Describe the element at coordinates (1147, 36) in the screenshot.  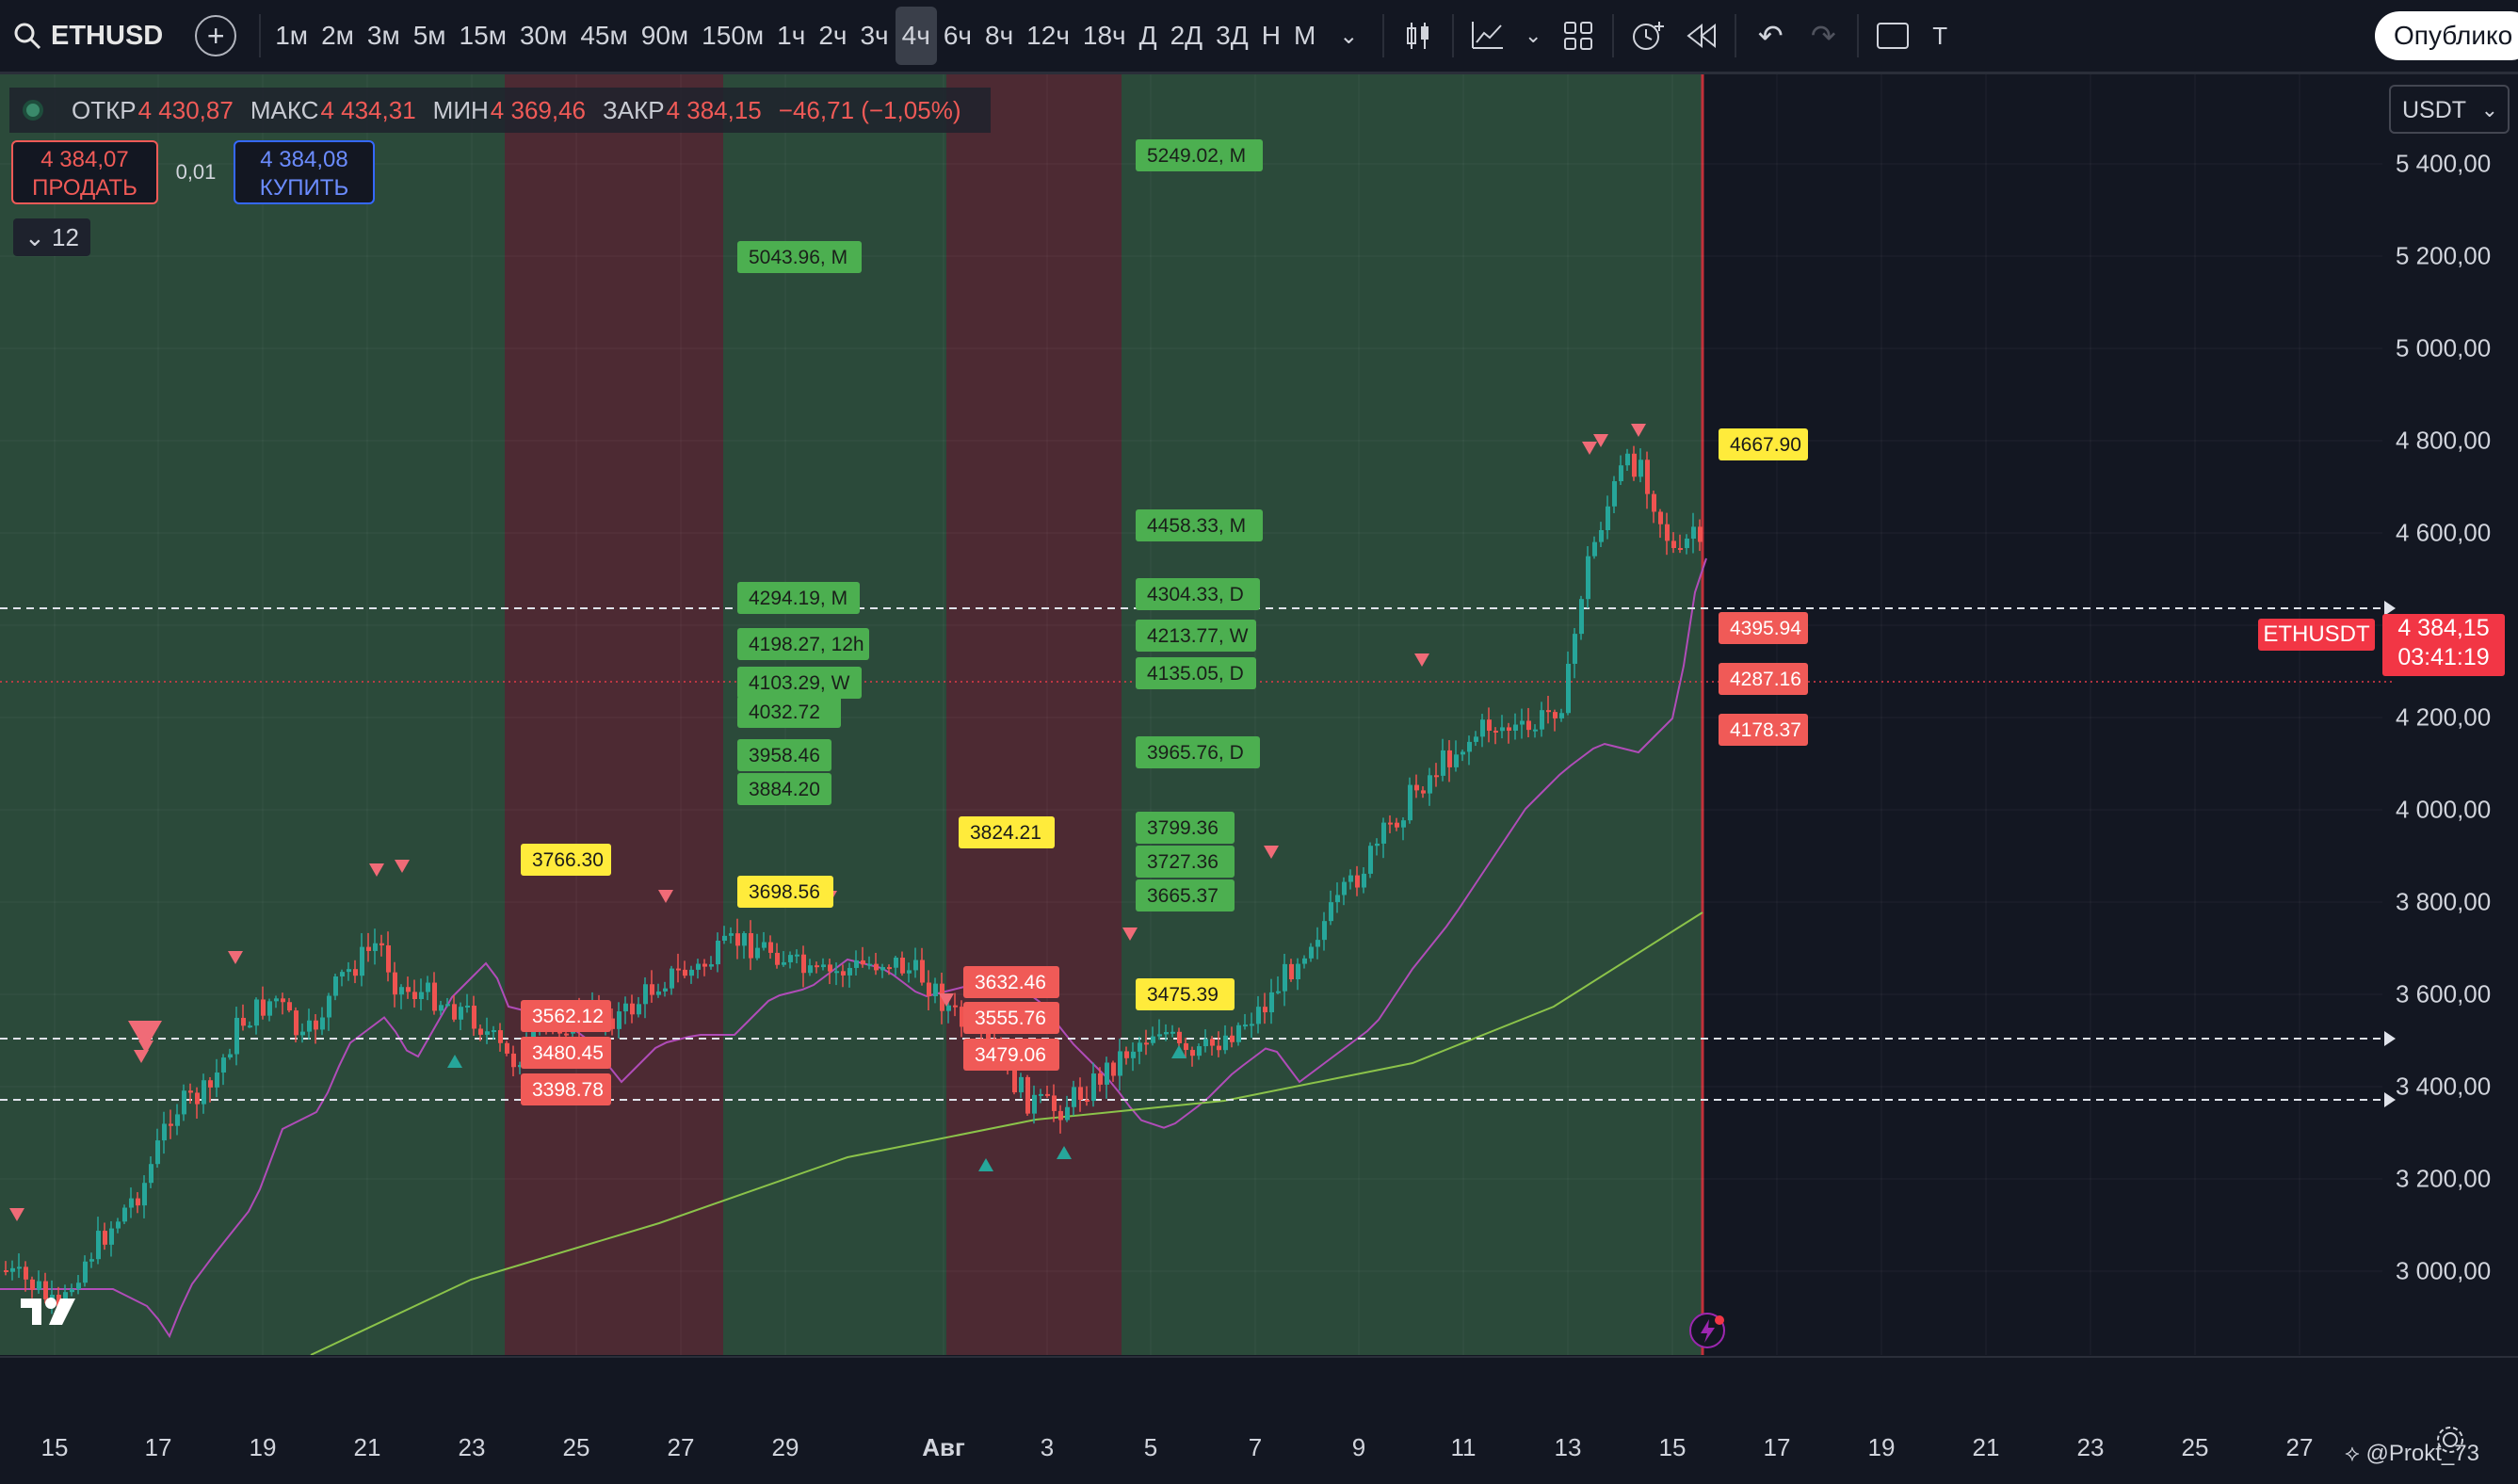
I see `timeframe-17: Д` at that location.